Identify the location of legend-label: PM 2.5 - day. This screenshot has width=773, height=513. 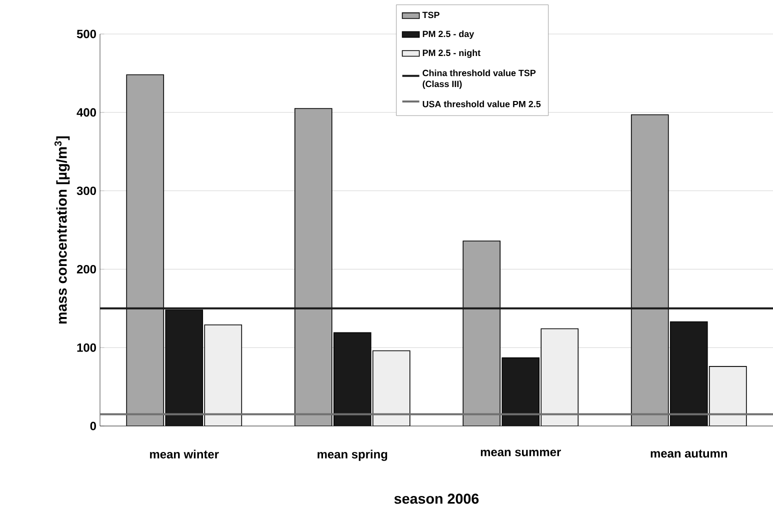
(448, 34).